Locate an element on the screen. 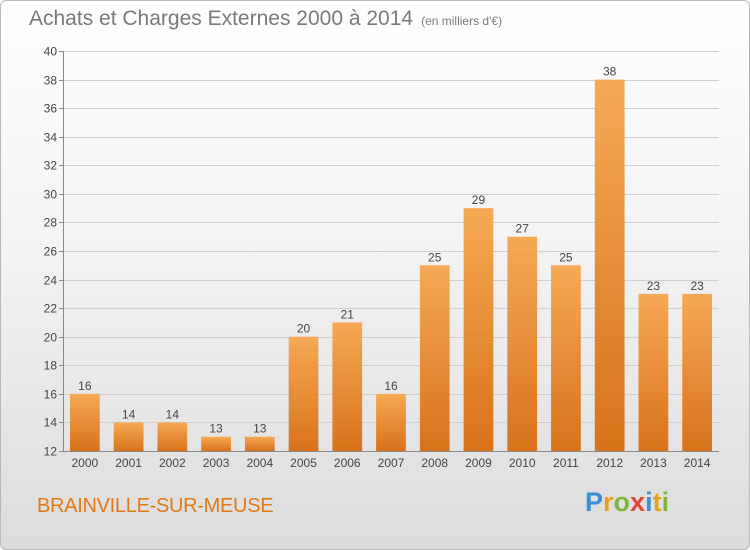  x-tick-label: 2000 is located at coordinates (85, 463).